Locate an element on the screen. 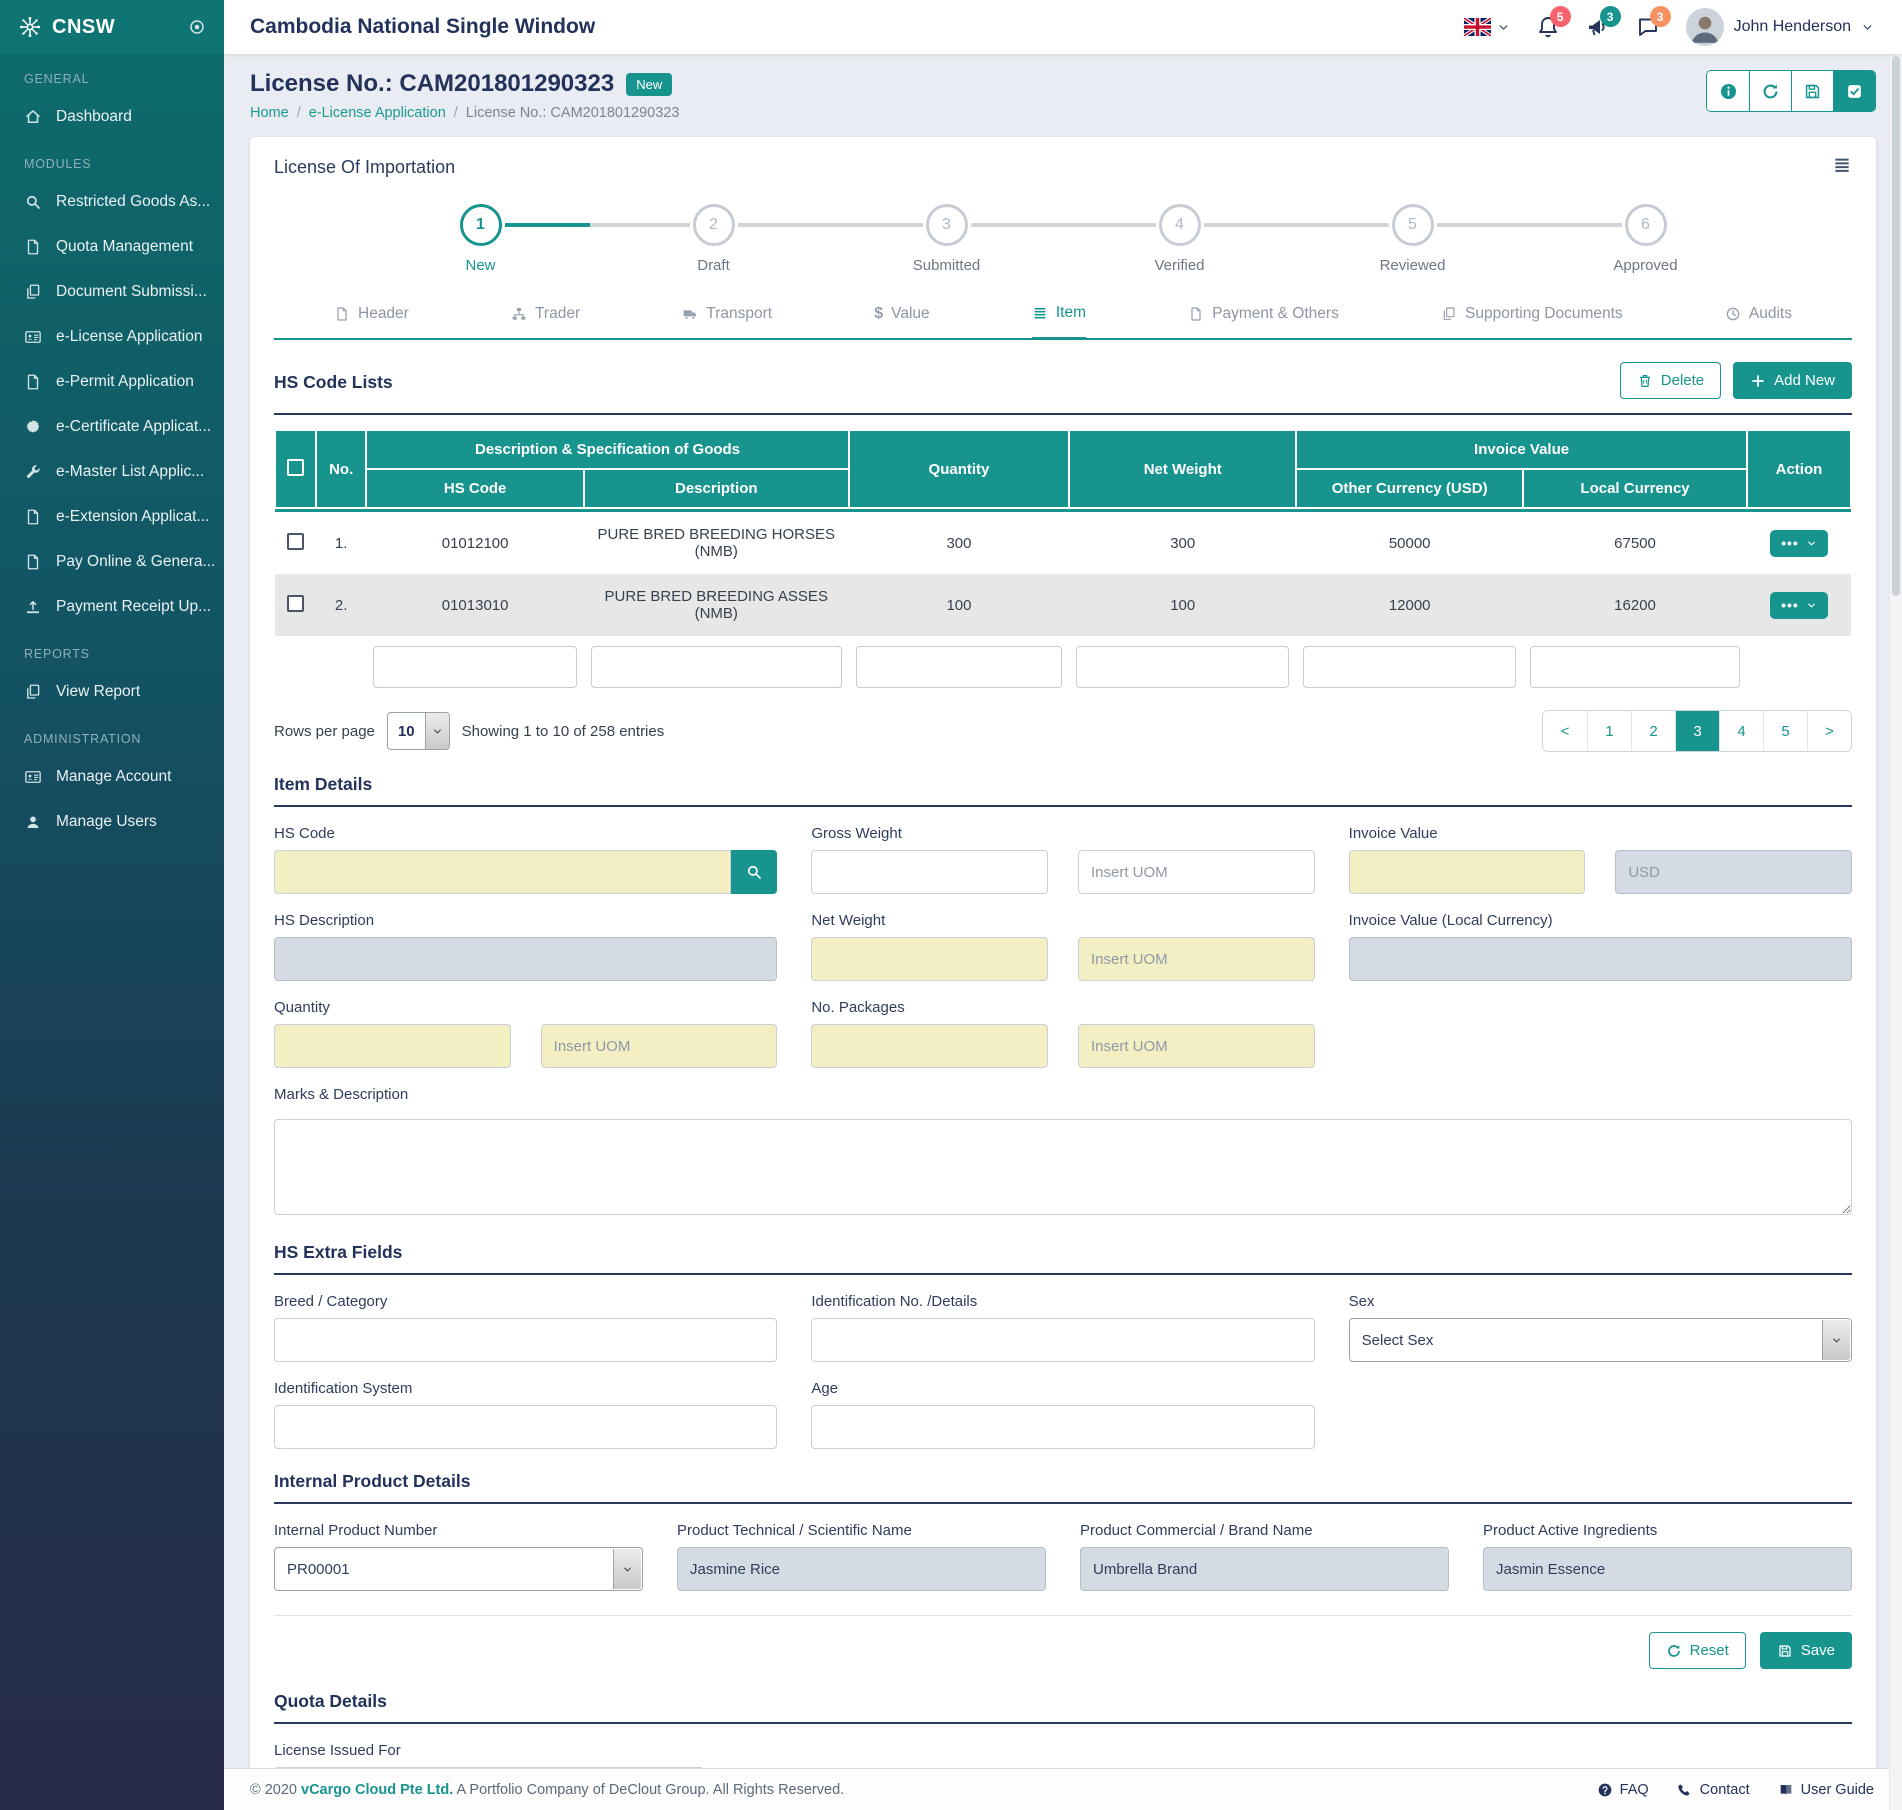 Image resolution: width=1902 pixels, height=1810 pixels. no-packages-input is located at coordinates (929, 1046).